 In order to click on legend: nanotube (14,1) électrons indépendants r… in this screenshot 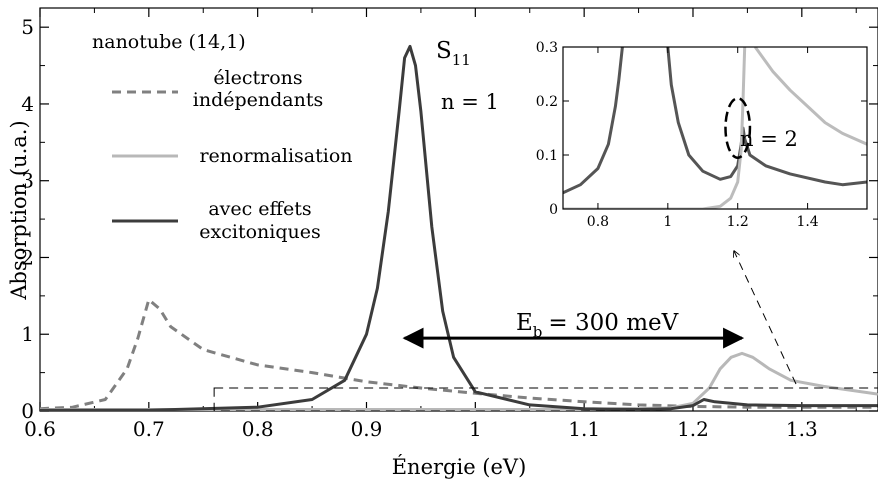, I will do `click(222, 137)`.